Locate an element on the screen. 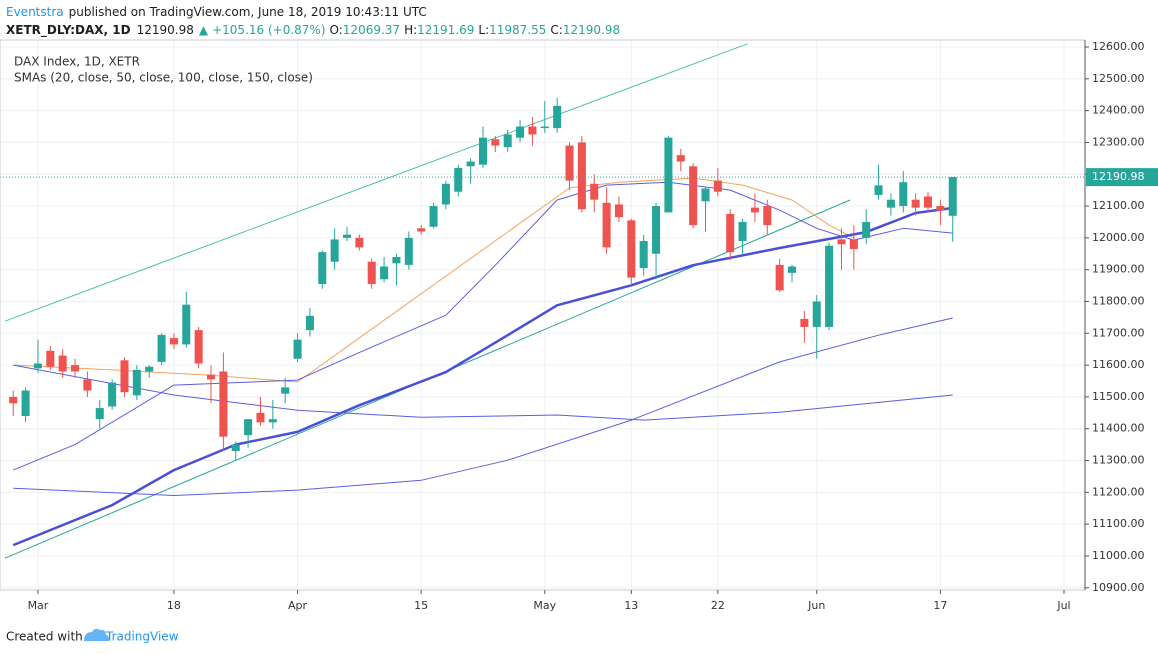  y-tick-label: 11200.00 is located at coordinates (1118, 491).